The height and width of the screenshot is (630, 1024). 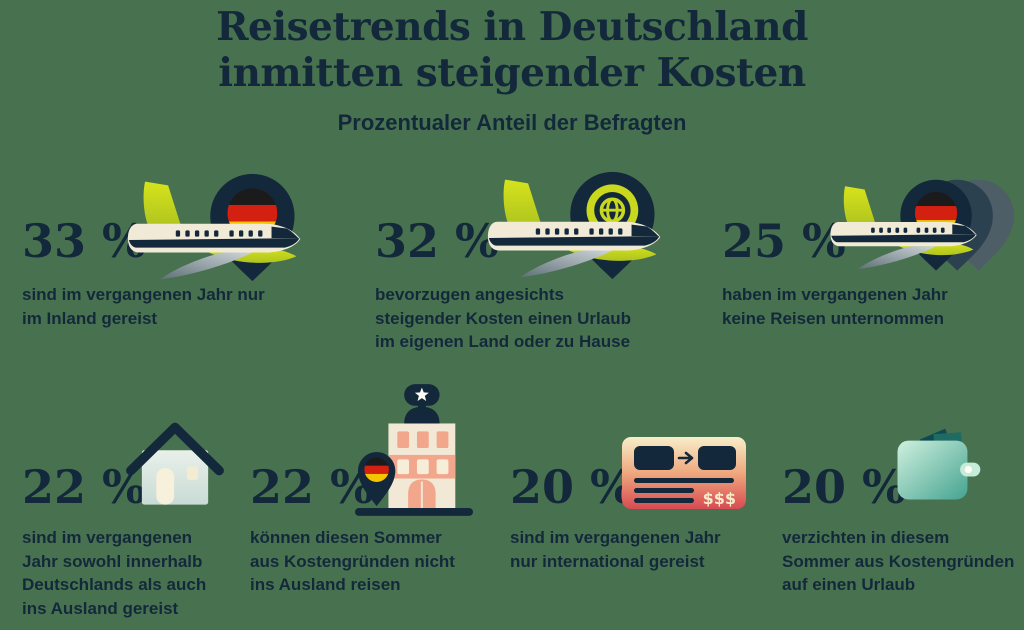 I want to click on wallet-icon, so click(x=938, y=464).